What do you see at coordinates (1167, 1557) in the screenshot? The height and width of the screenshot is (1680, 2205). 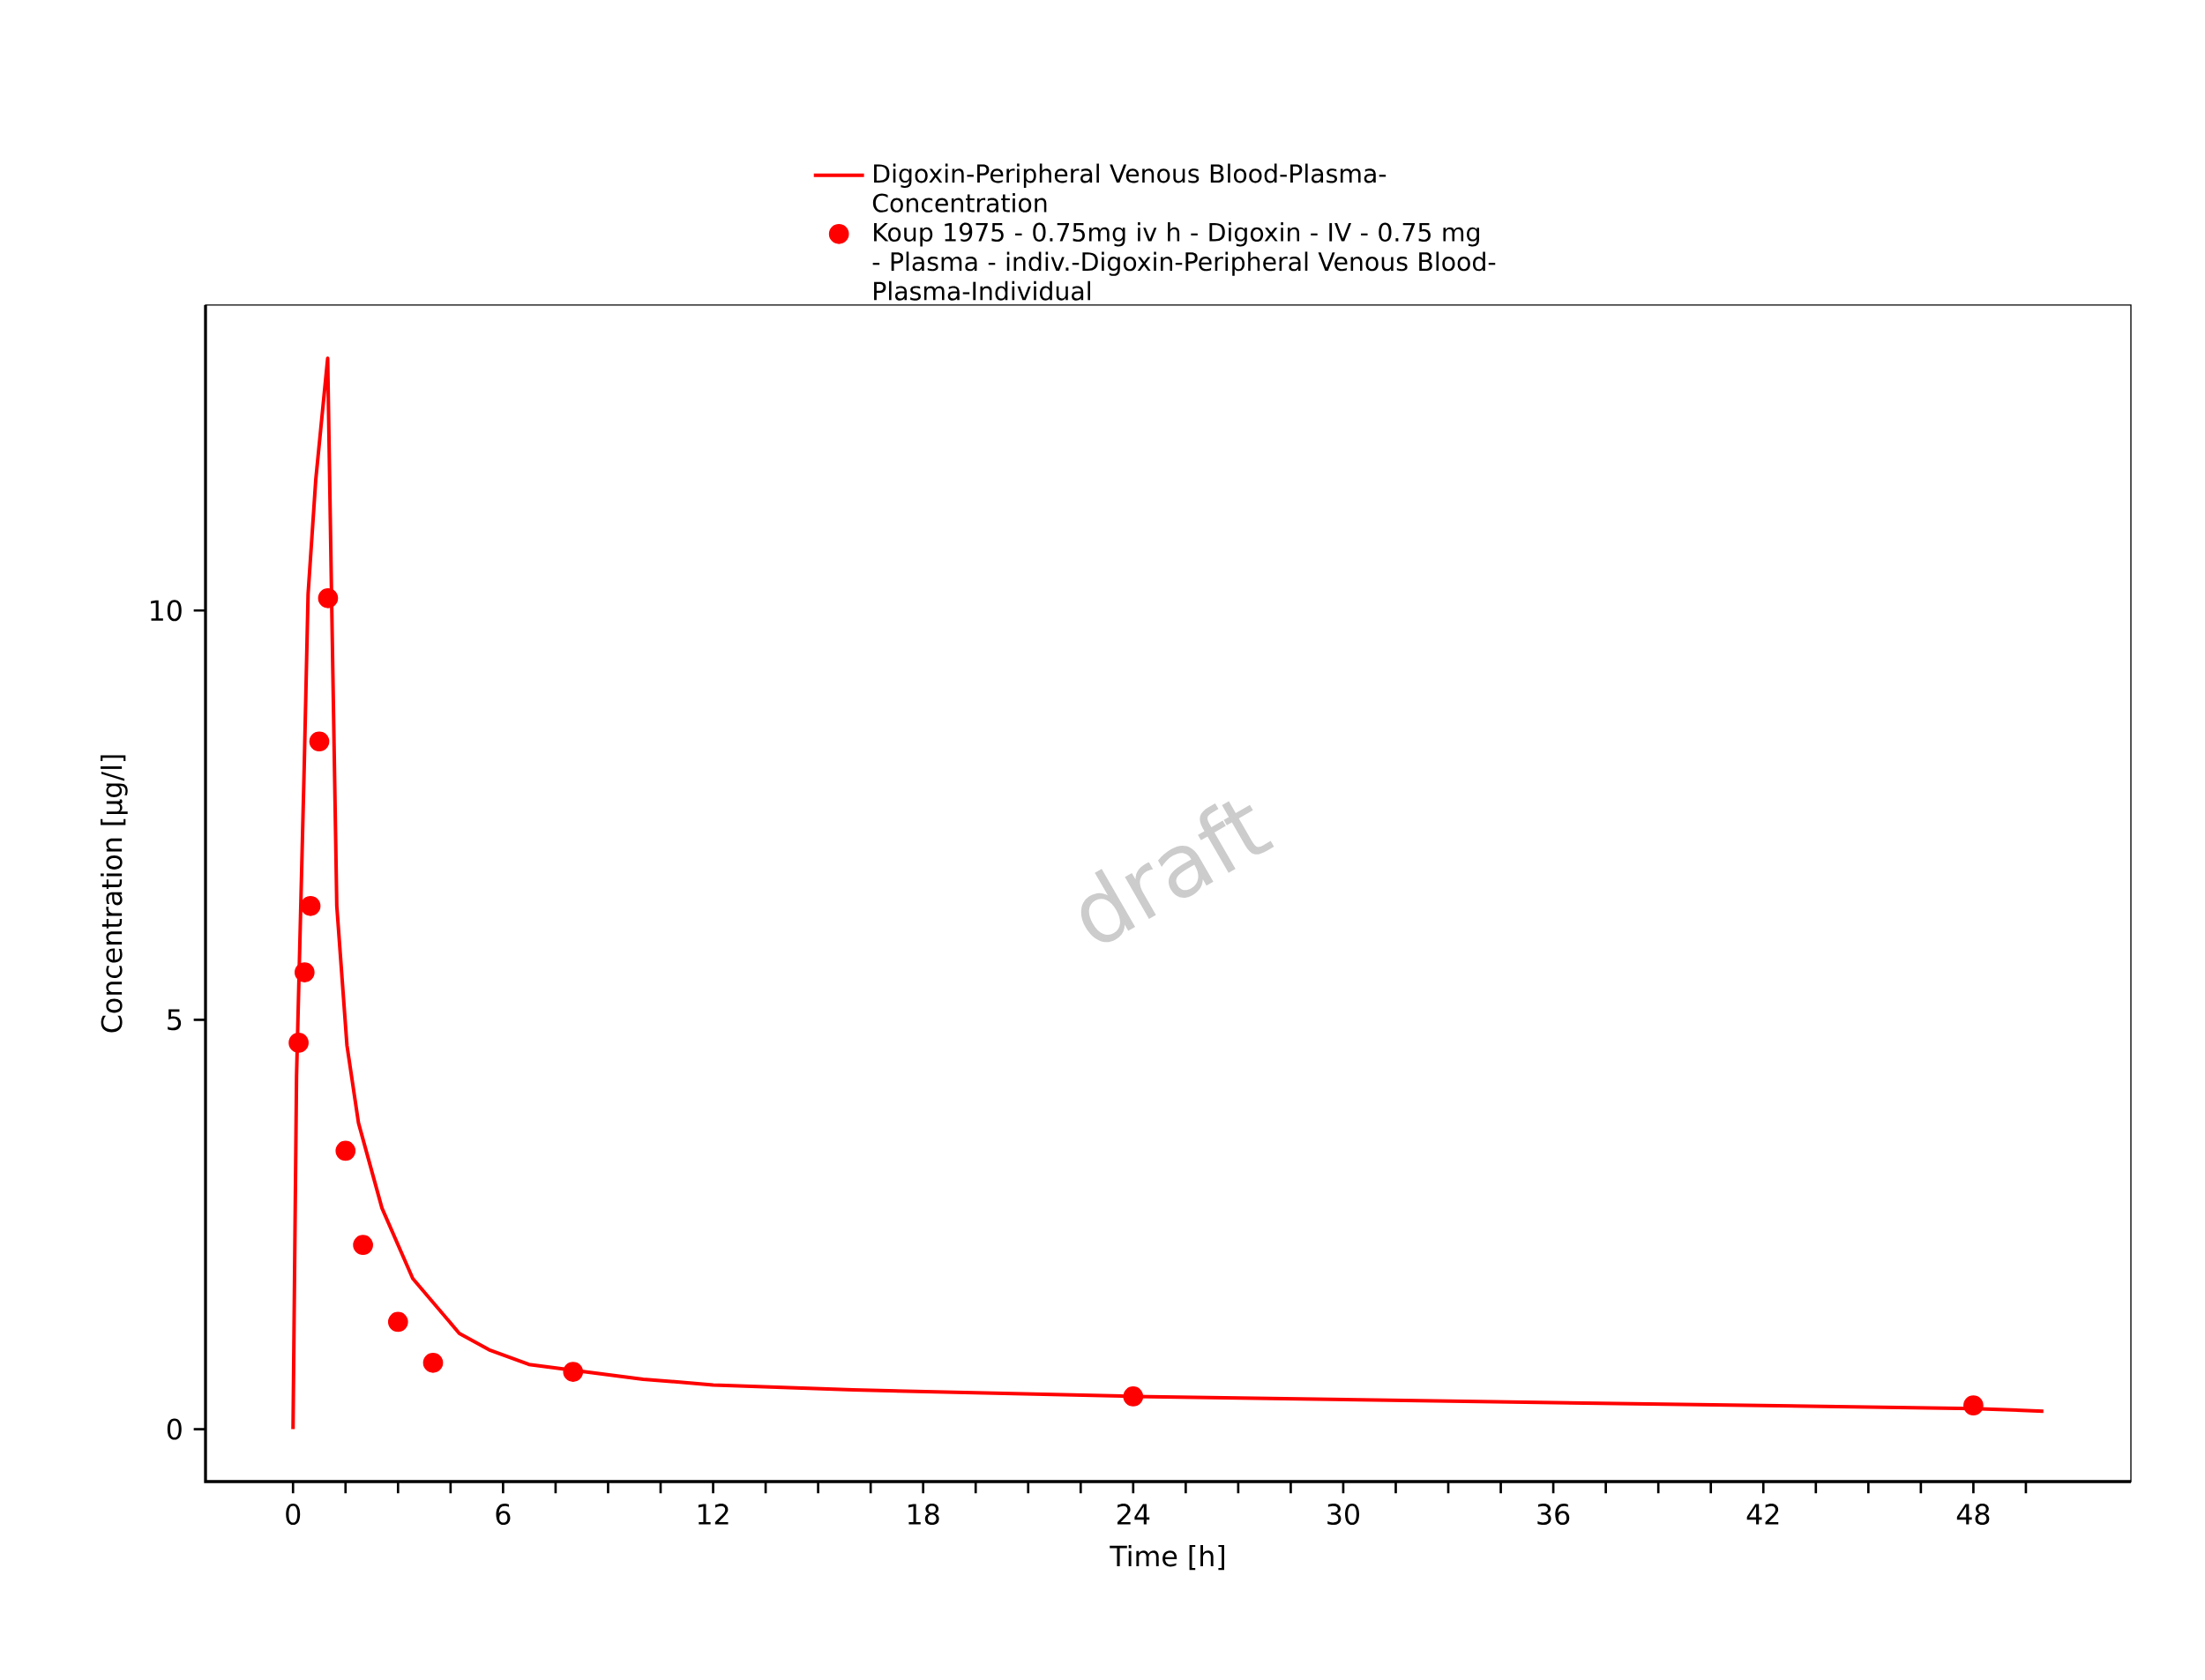 I see `x-axis-title: Time [h]` at bounding box center [1167, 1557].